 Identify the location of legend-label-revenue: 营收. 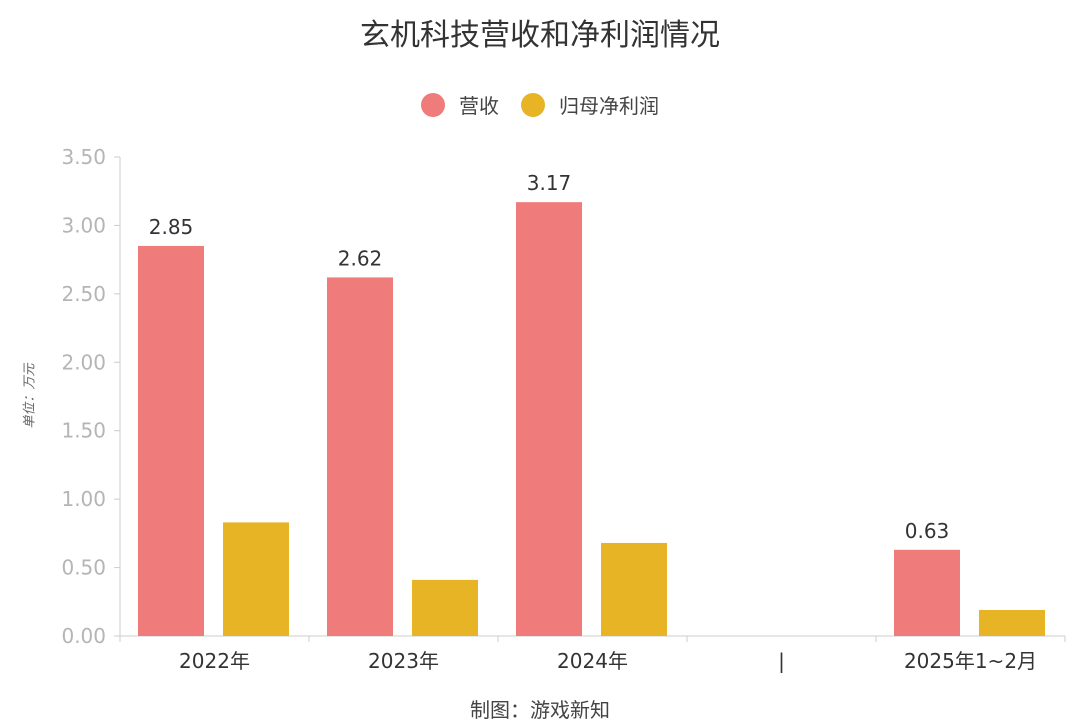
(479, 106).